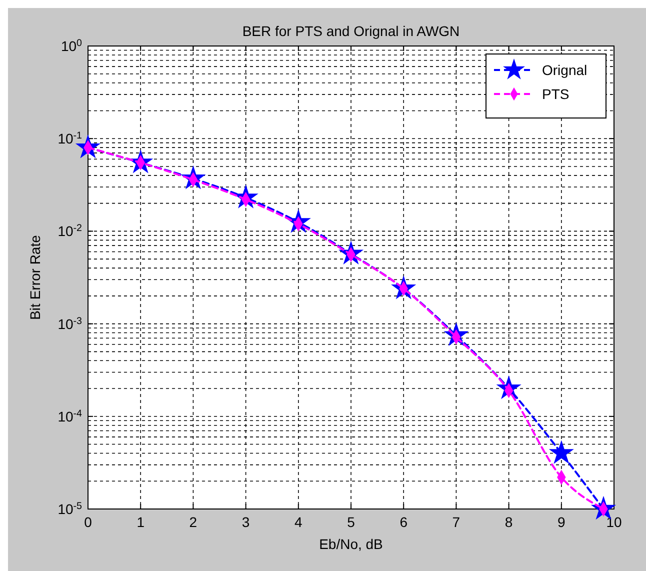 This screenshot has width=646, height=571. Describe the element at coordinates (614, 522) in the screenshot. I see `x-tick-label: 10` at that location.